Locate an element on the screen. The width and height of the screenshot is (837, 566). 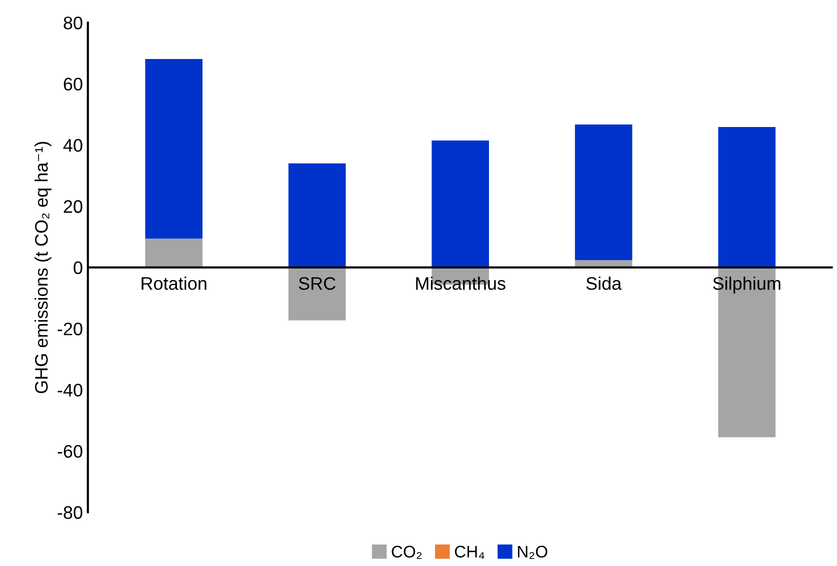
y-tick-label: -60 is located at coordinates (70, 451).